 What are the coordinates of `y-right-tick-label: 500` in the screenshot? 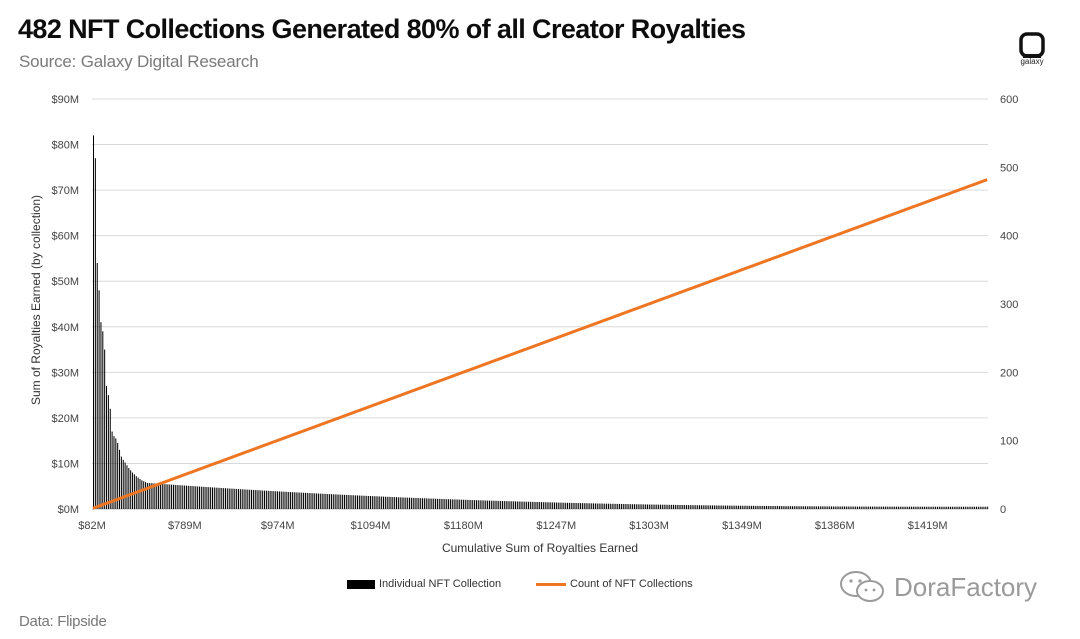 It's located at (1009, 168).